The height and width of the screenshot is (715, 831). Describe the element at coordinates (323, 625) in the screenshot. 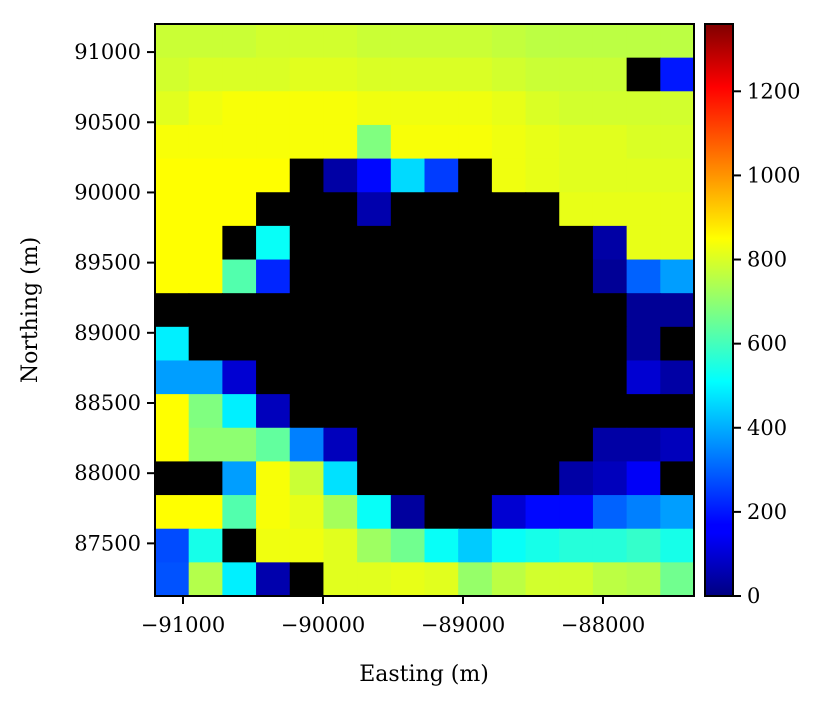

I see `x-tick-label: −90000` at that location.